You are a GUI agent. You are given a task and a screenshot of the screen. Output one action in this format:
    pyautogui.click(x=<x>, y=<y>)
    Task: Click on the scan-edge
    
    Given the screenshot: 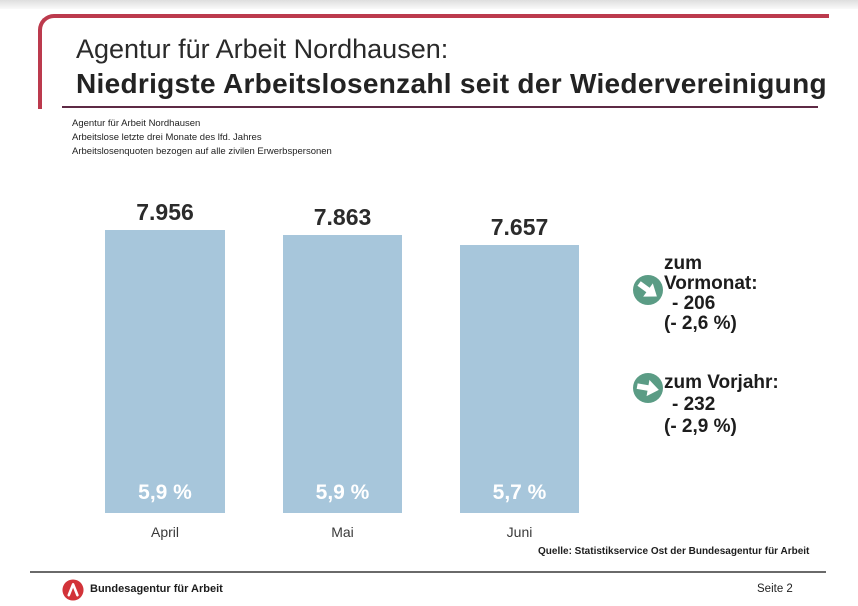 What is the action you would take?
    pyautogui.click(x=429, y=4)
    